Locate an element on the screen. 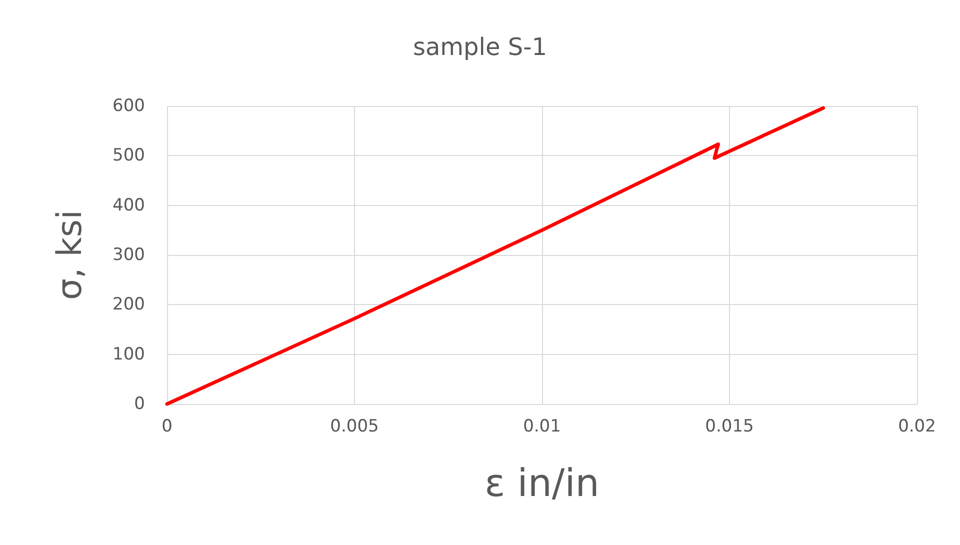 The height and width of the screenshot is (545, 960). x-tick-label: 0.005 is located at coordinates (354, 426).